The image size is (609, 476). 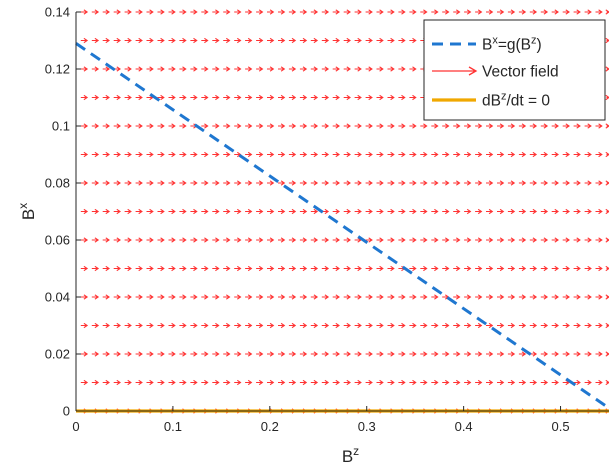 I want to click on y-tick-label: 0.14, so click(x=57, y=12).